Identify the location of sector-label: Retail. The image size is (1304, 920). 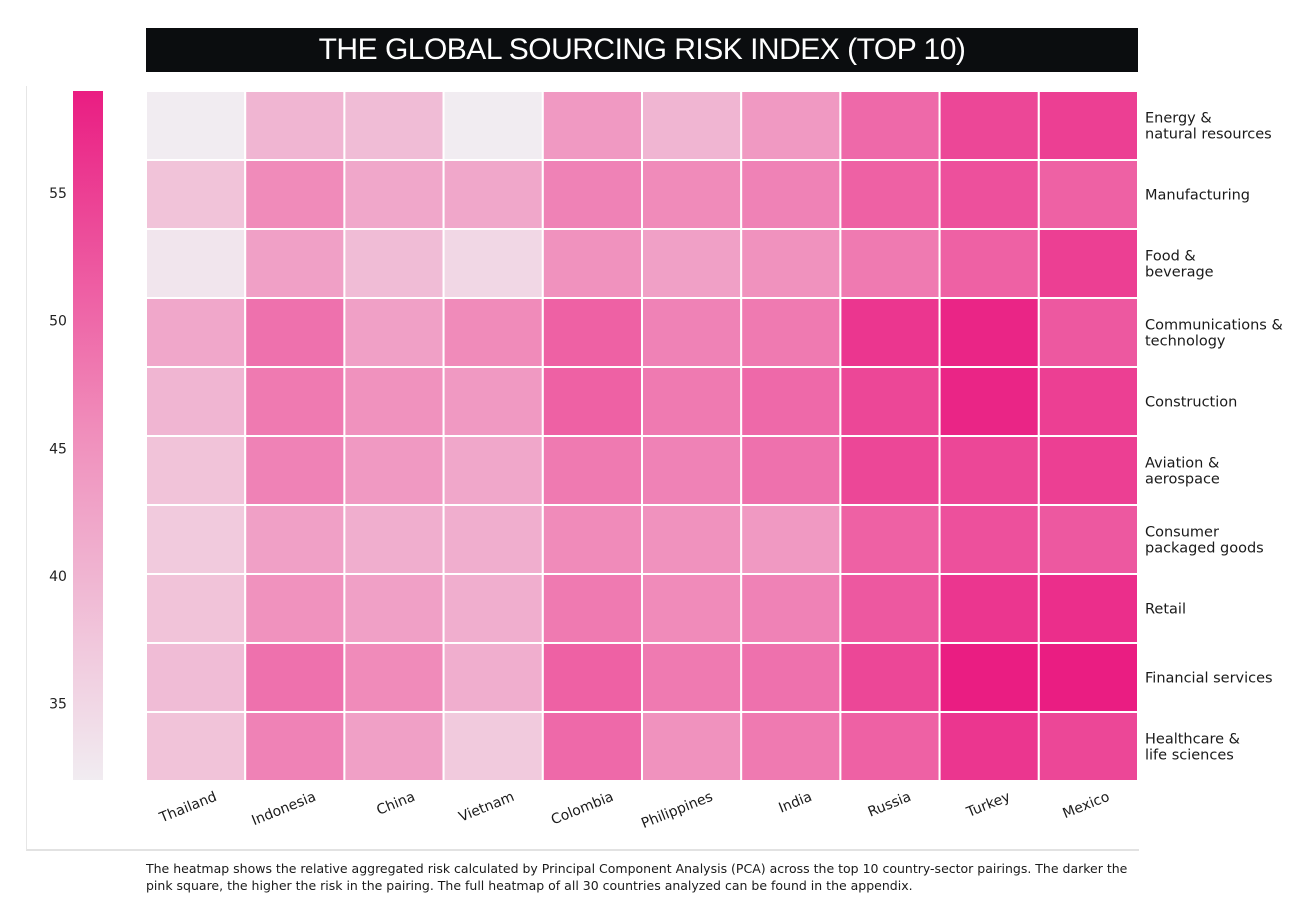
(1165, 610).